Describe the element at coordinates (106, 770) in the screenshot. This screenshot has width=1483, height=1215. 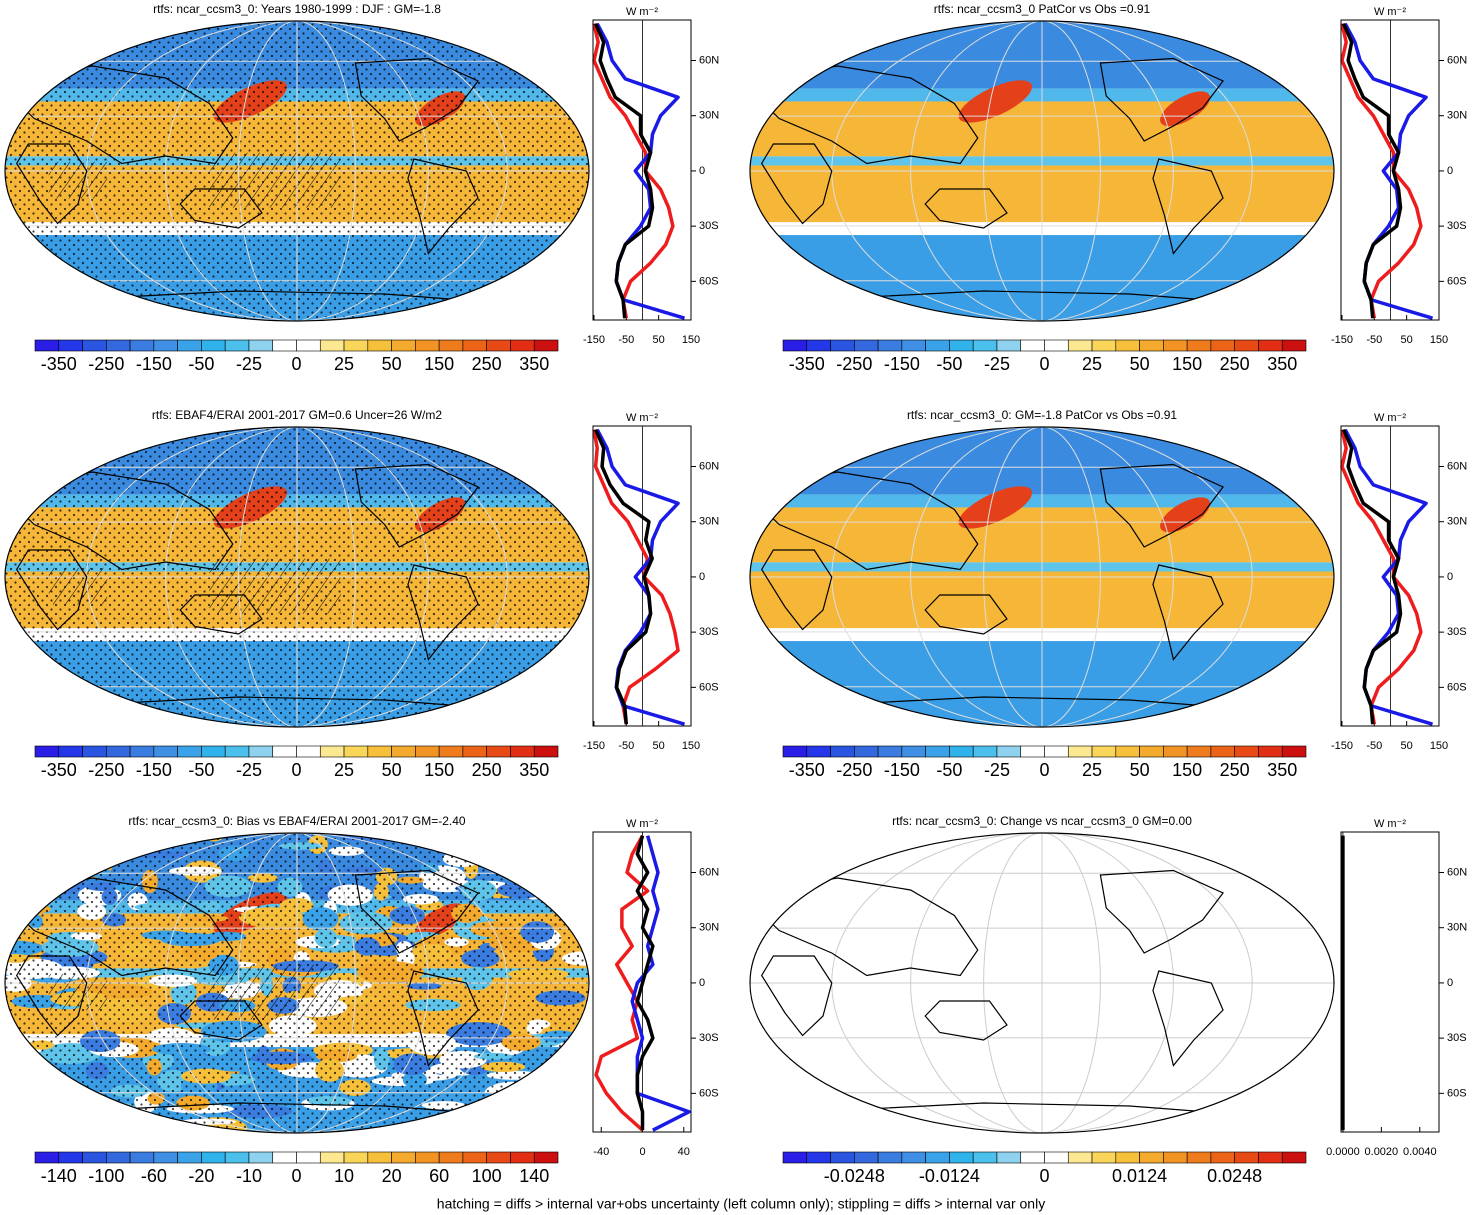
I see `colorbar-label: -250` at that location.